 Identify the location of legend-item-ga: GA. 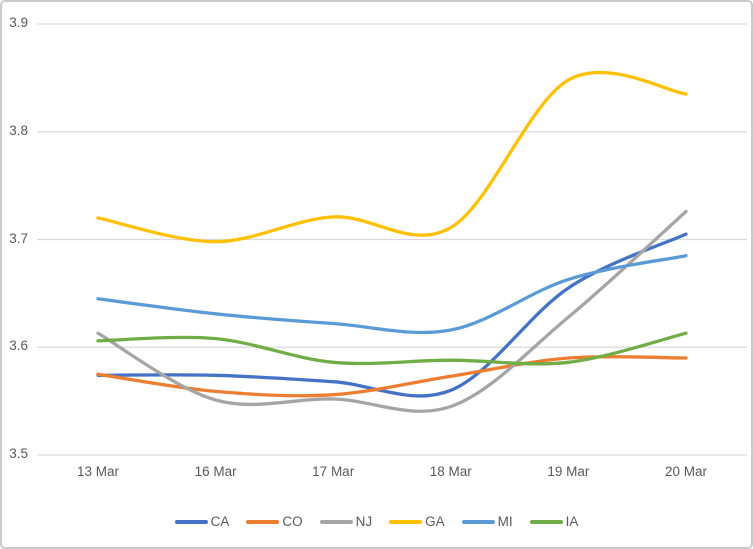
(417, 522).